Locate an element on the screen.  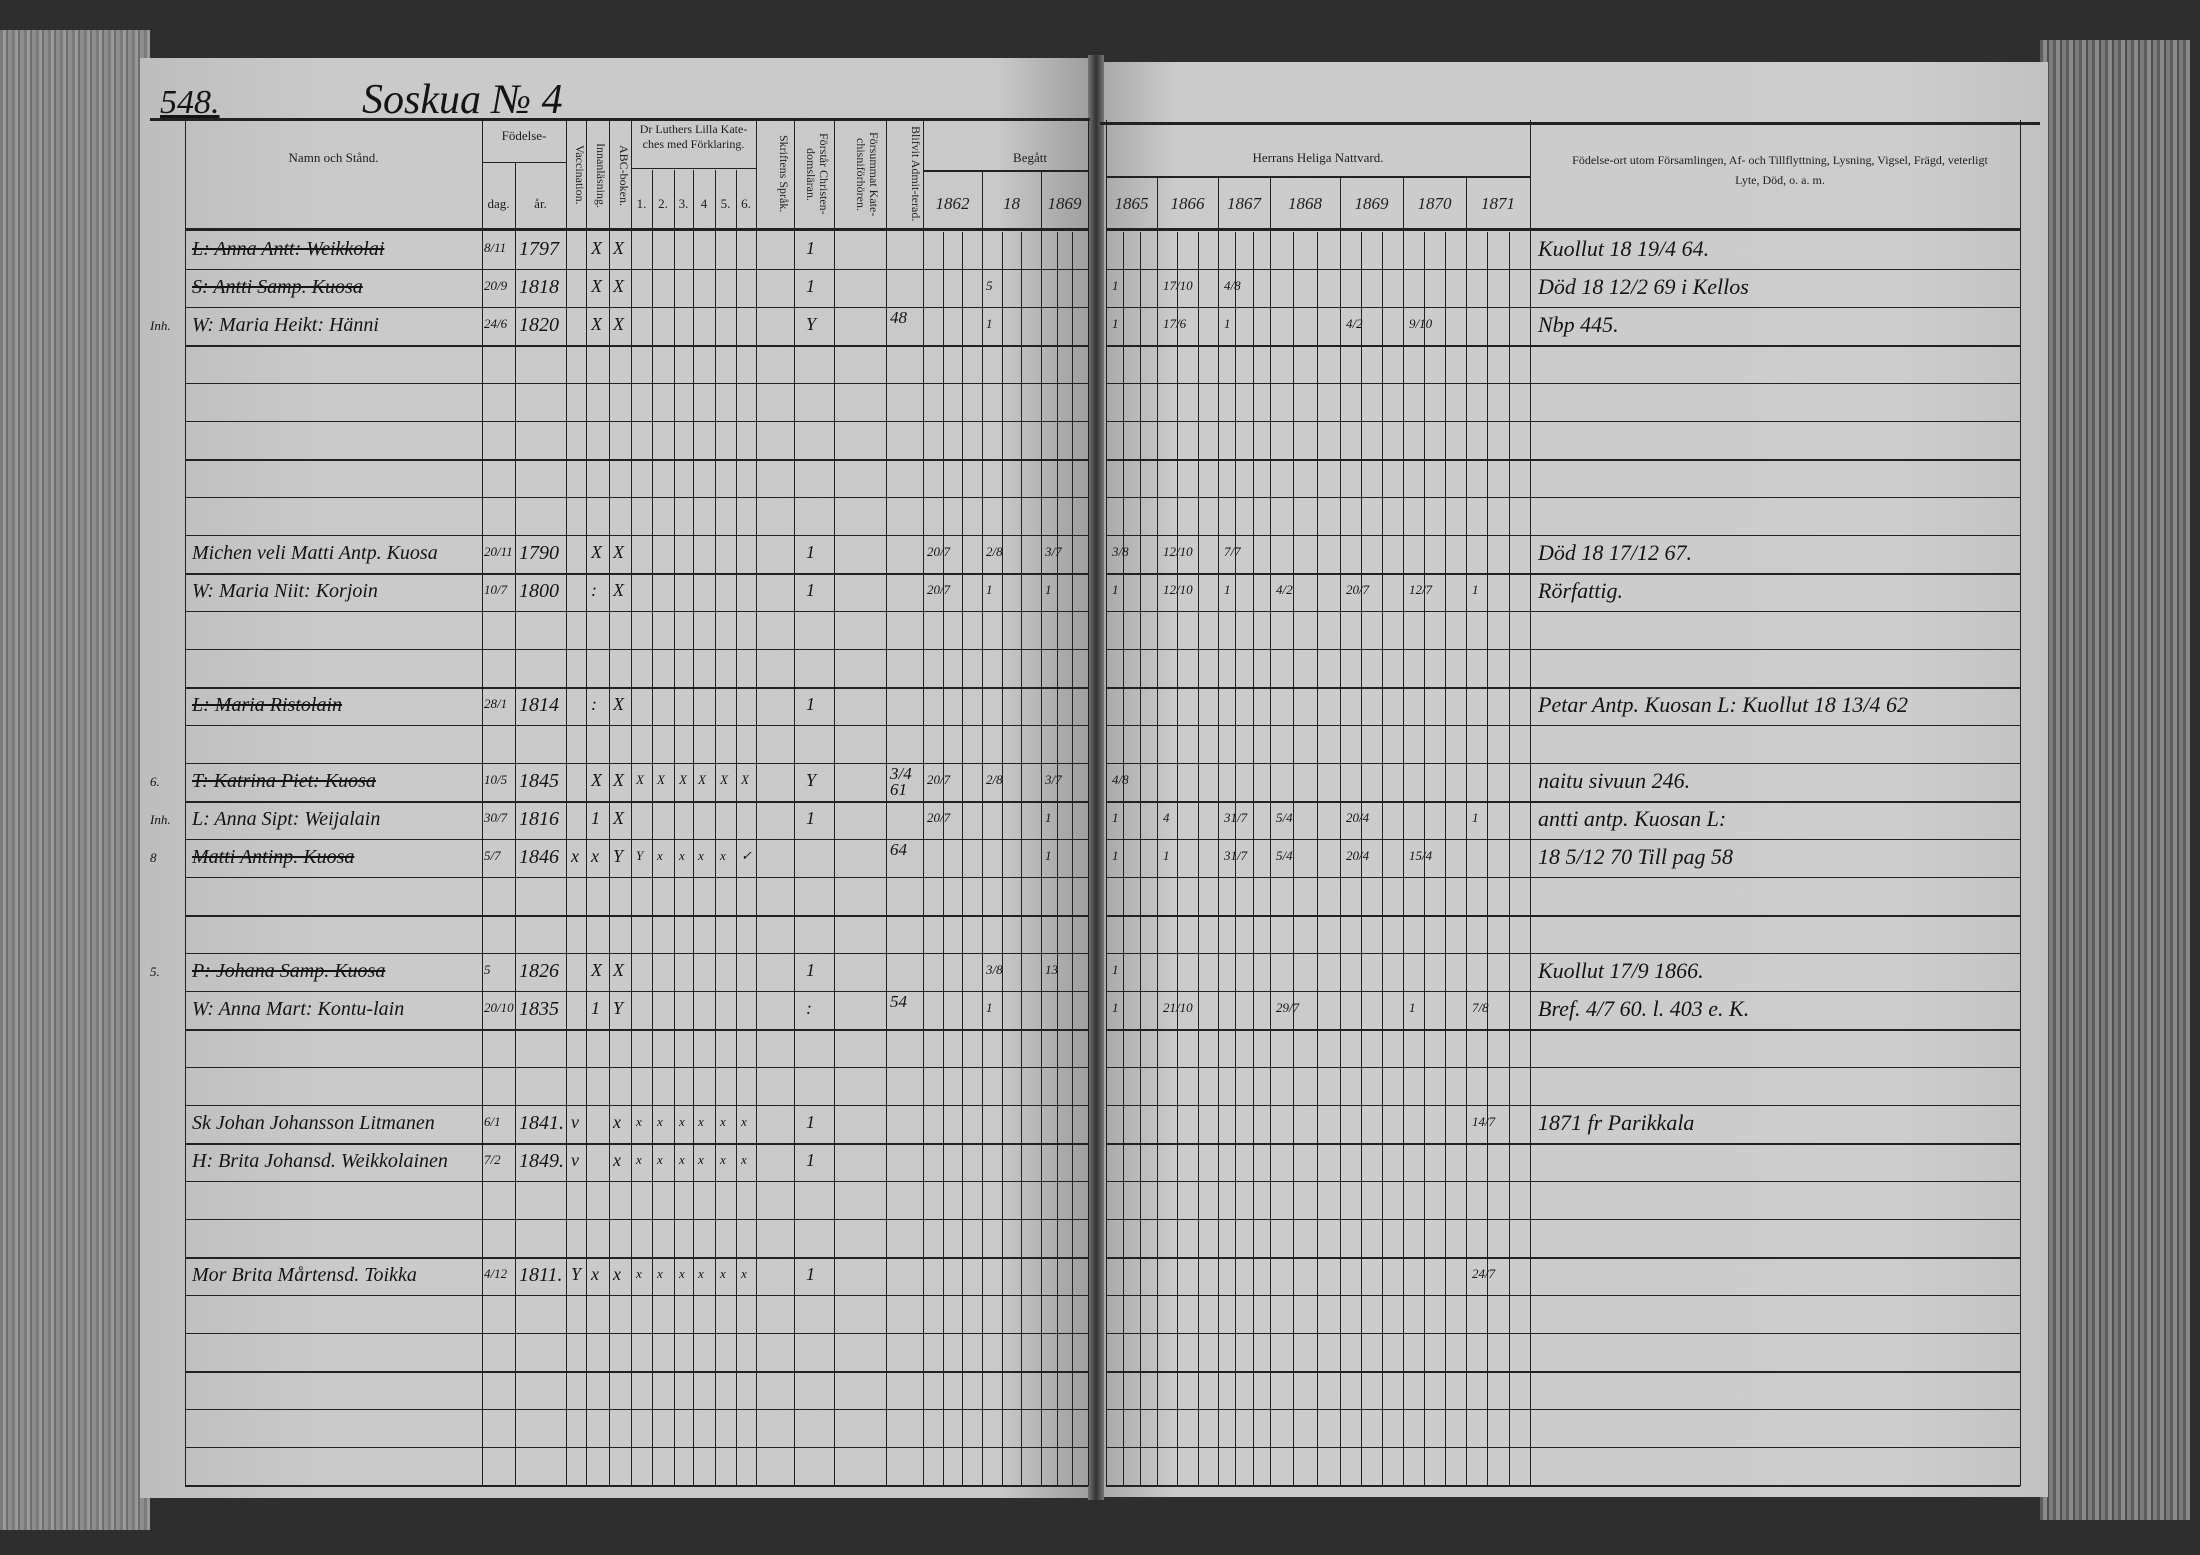
begatt-entry: 2/8 is located at coordinates (994, 551).